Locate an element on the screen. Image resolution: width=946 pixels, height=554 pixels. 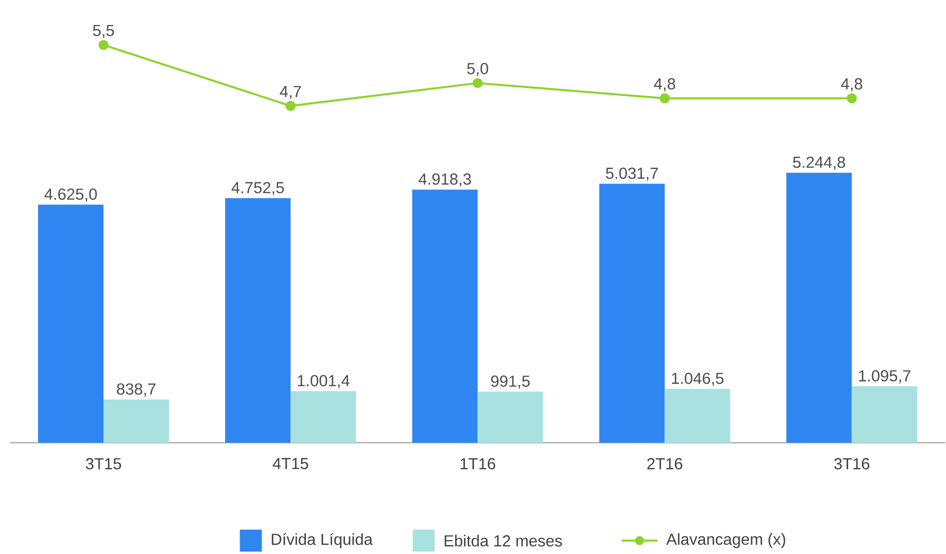
data-label: 838,7 is located at coordinates (136, 390).